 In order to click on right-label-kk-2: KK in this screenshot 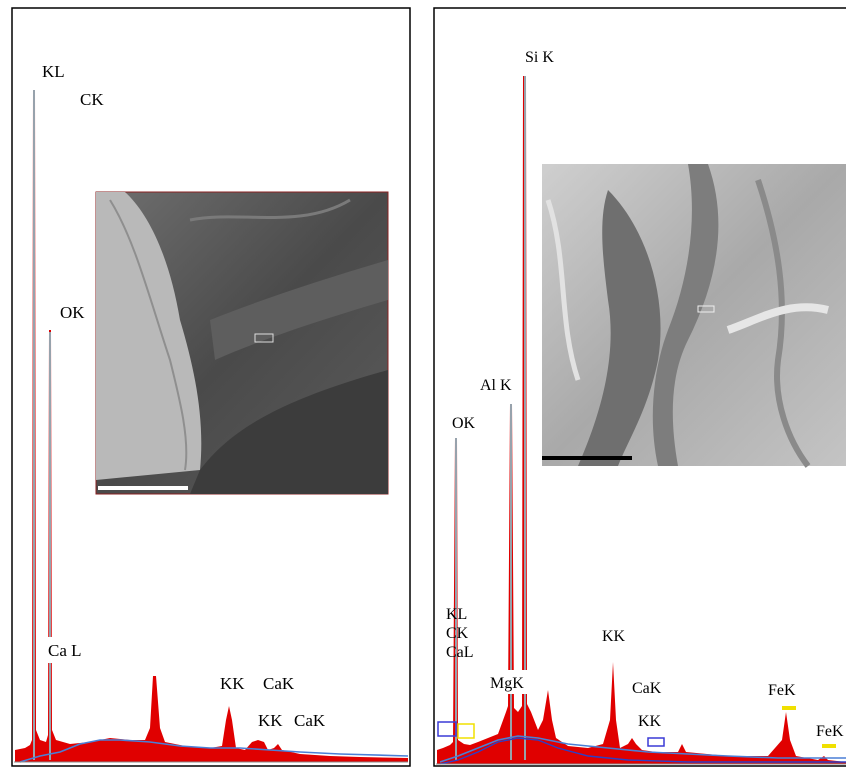, I will do `click(650, 721)`.